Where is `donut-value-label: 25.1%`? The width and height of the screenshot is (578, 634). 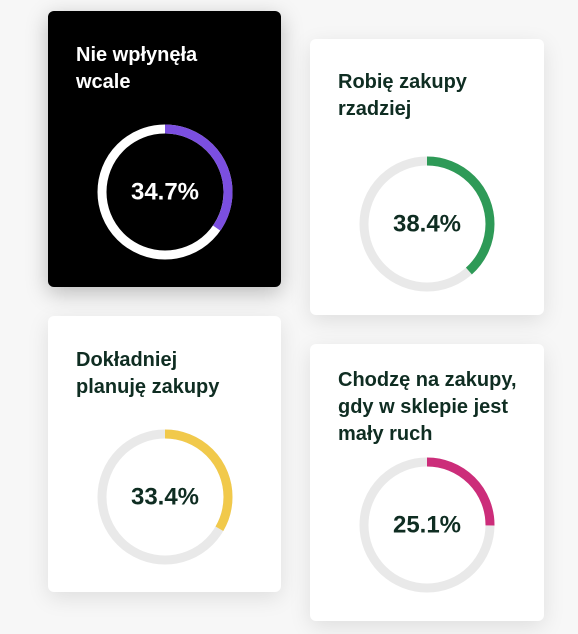
donut-value-label: 25.1% is located at coordinates (427, 525).